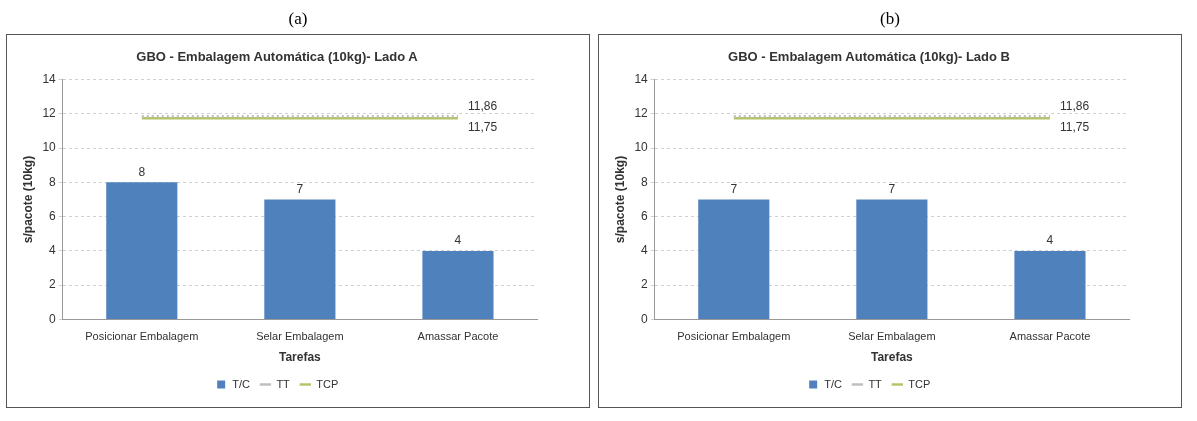 The width and height of the screenshot is (1197, 421). Describe the element at coordinates (277, 57) in the screenshot. I see `chart-title: GBO - Embalagem Automática (10kg)- Lado A` at that location.